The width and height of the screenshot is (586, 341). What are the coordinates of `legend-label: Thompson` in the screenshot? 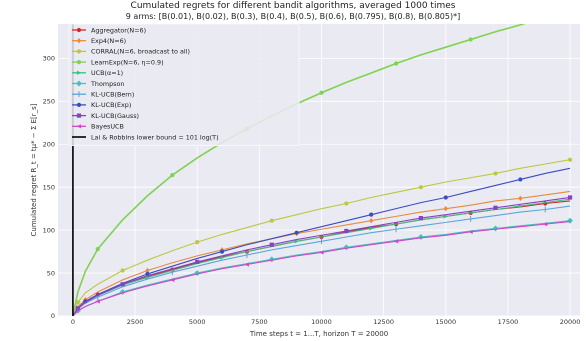 It's located at (107, 84).